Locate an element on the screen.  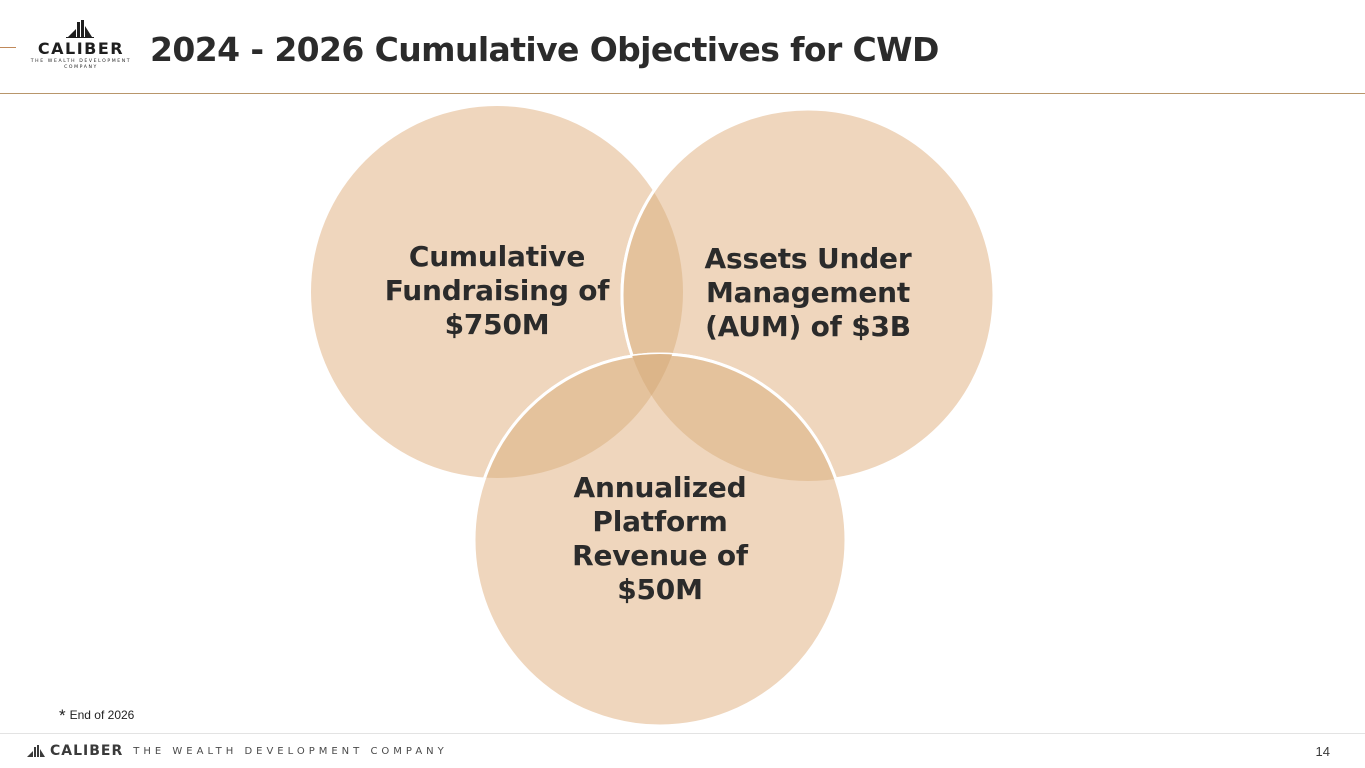
accent-dash is located at coordinates (8, 47).